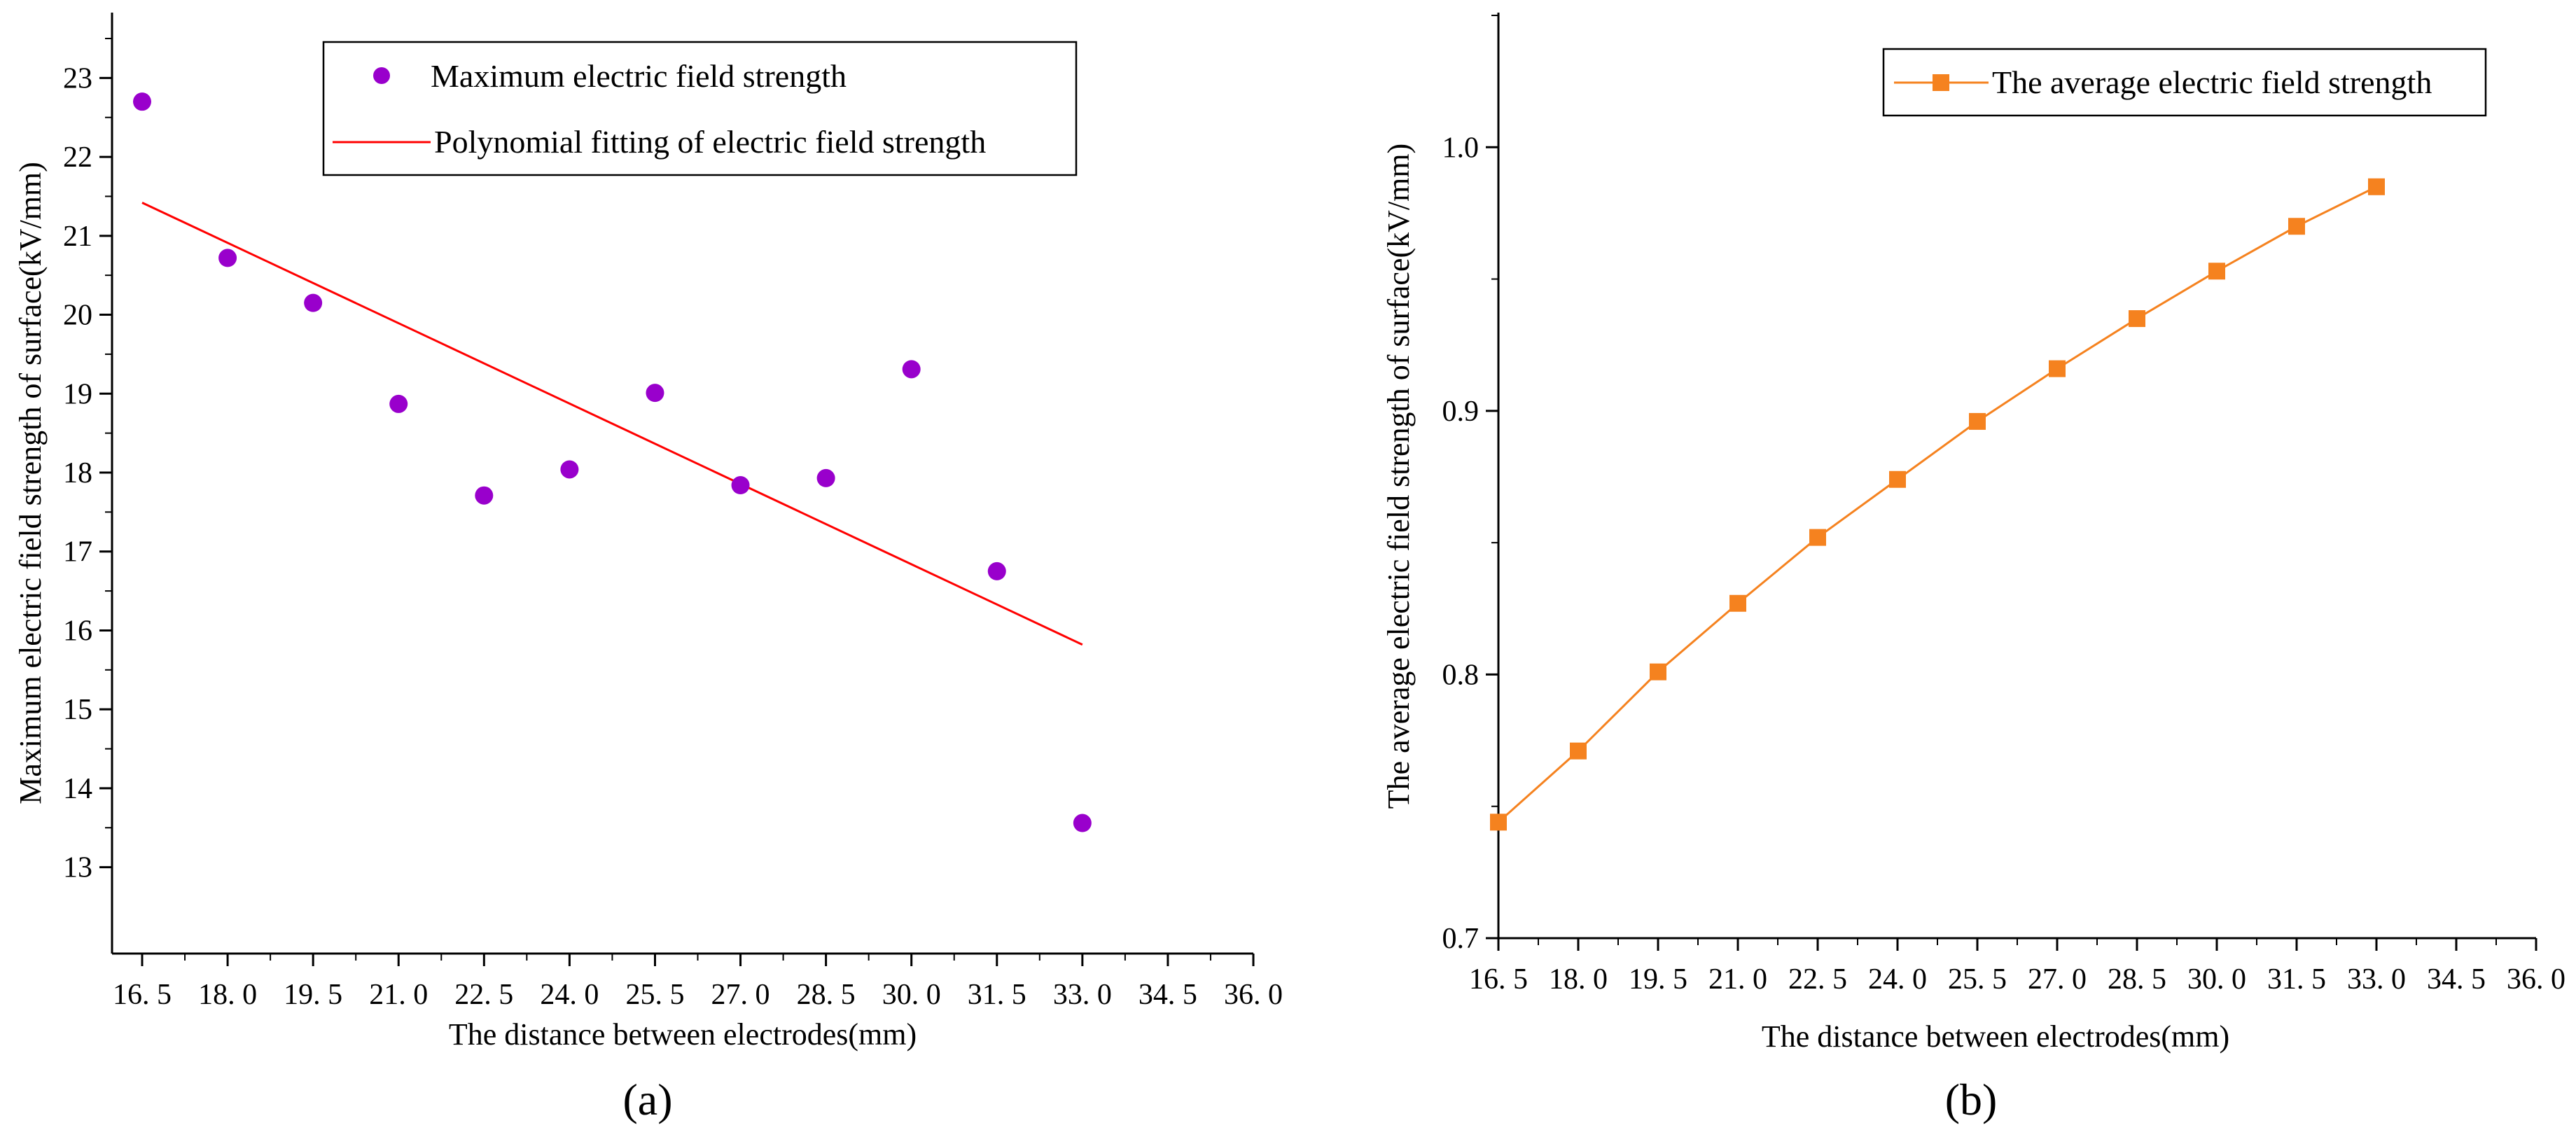 The width and height of the screenshot is (2576, 1137). What do you see at coordinates (1461, 412) in the screenshot?
I see `y-tick-label: 0.9` at bounding box center [1461, 412].